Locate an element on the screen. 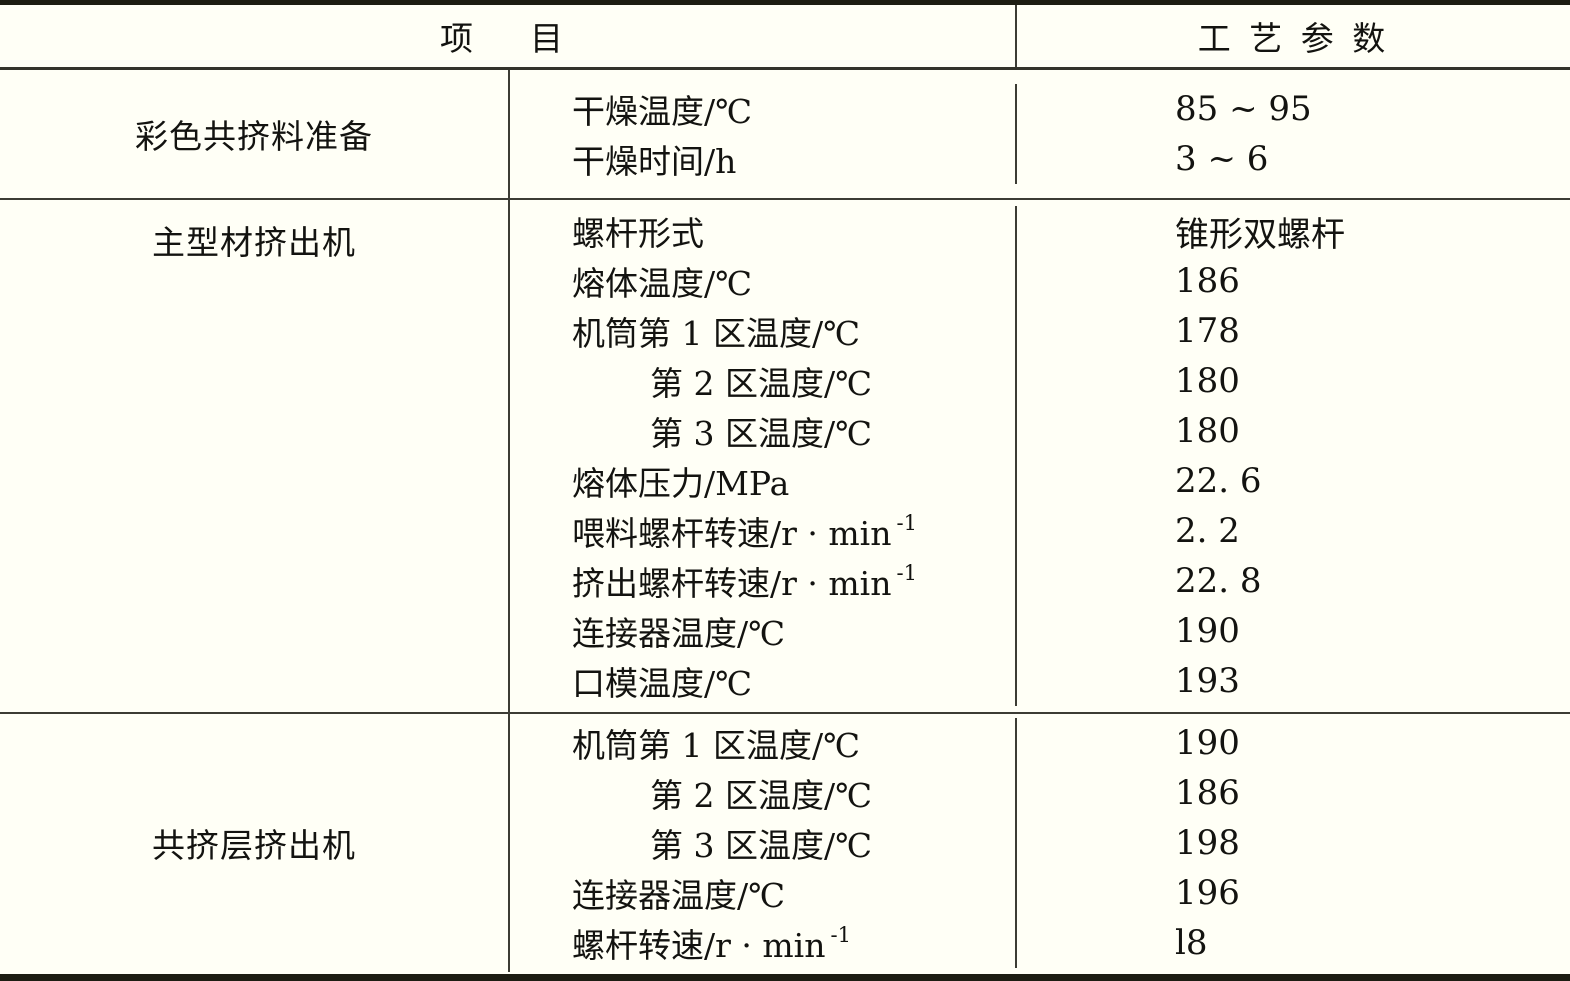 This screenshot has height=981, width=1570. table-row: 连接器温度/℃ 190 is located at coordinates (1040, 631).